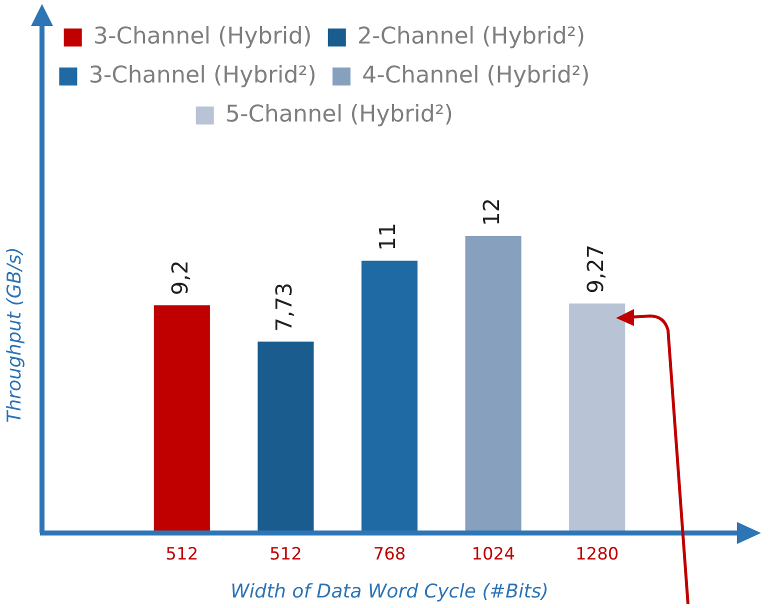  Describe the element at coordinates (202, 36) in the screenshot. I see `legend-label: 3-Channel (Hybrid)` at that location.